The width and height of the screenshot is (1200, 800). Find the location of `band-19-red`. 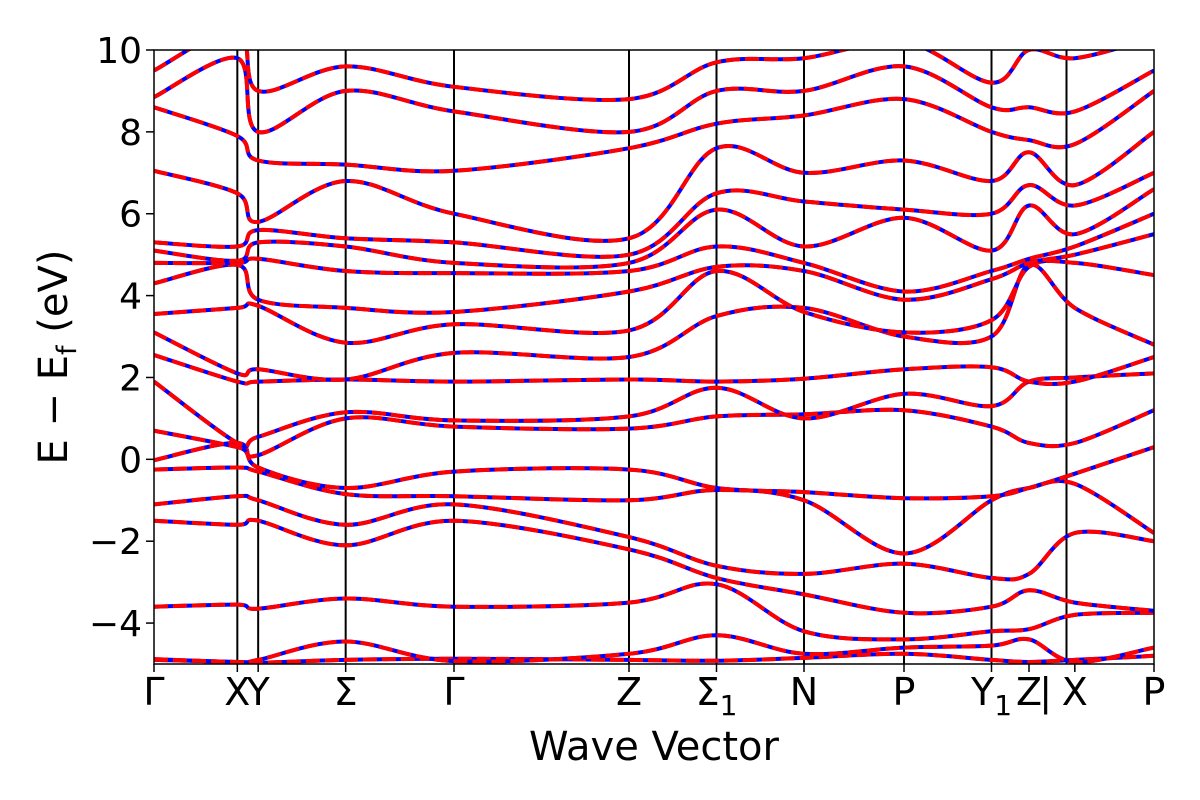

band-19-red is located at coordinates (654, 95).